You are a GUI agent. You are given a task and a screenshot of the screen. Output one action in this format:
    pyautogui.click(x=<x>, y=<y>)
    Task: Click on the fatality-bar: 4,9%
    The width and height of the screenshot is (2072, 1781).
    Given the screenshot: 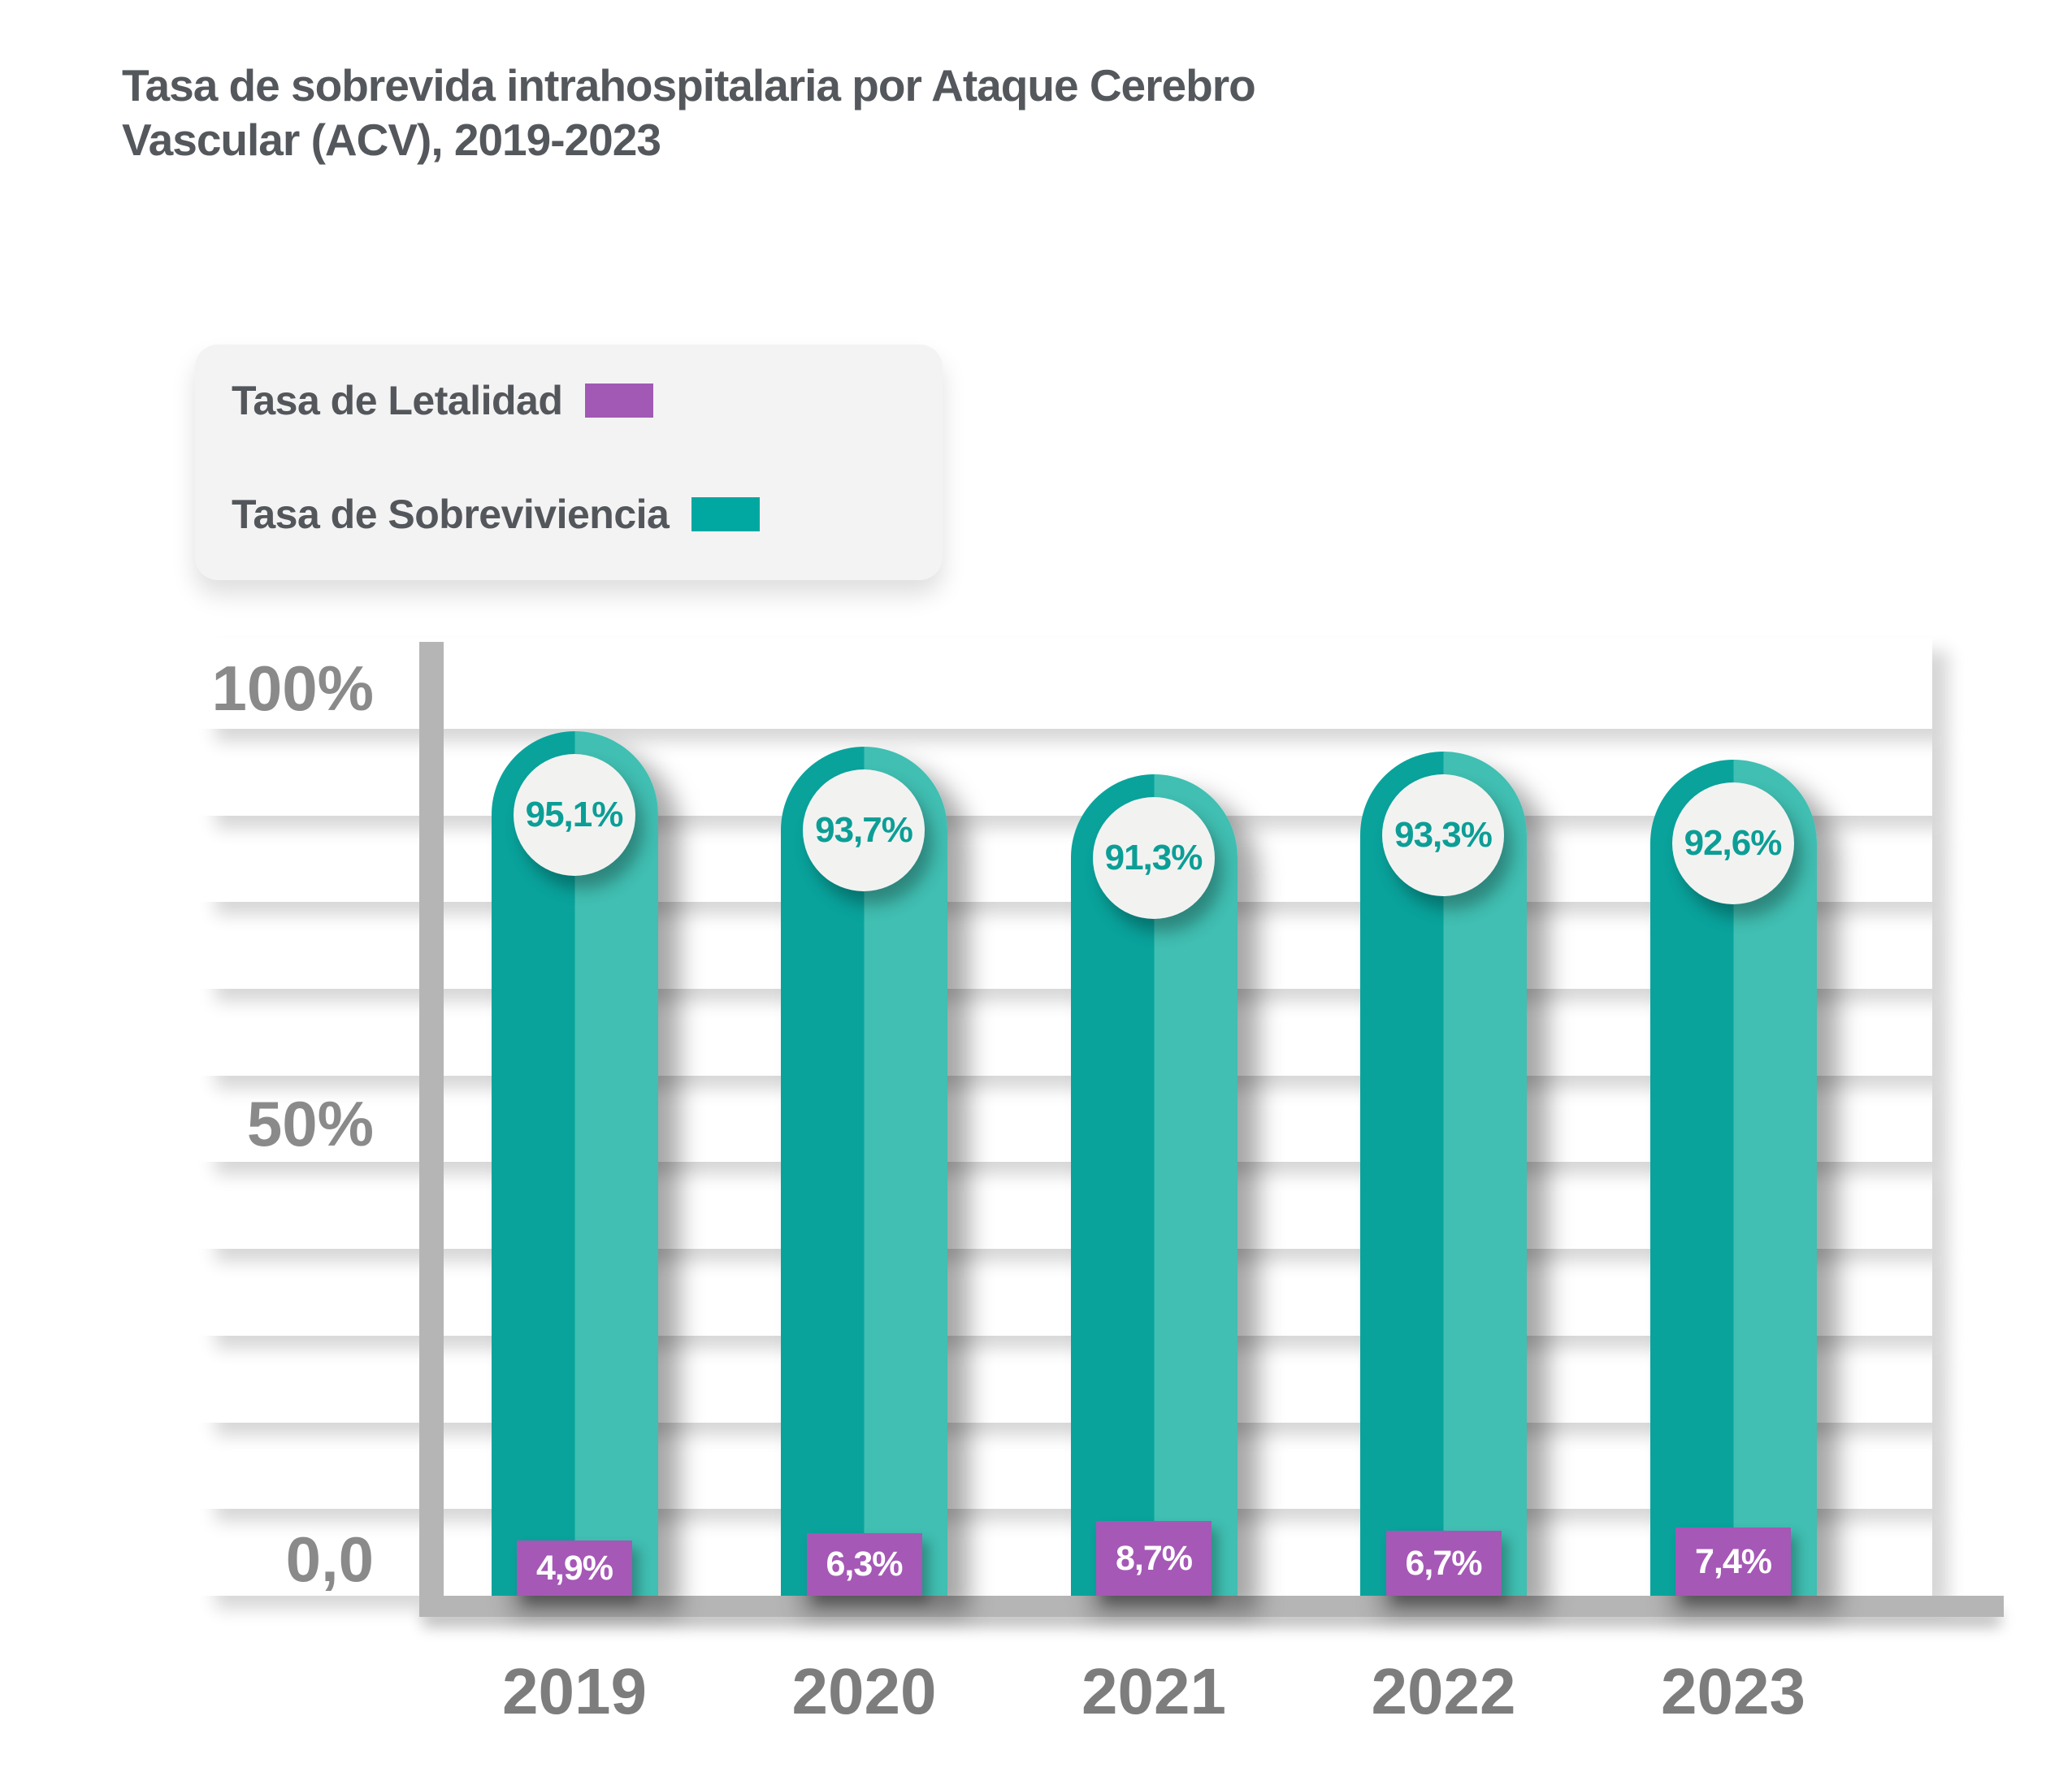 What is the action you would take?
    pyautogui.click(x=574, y=1568)
    